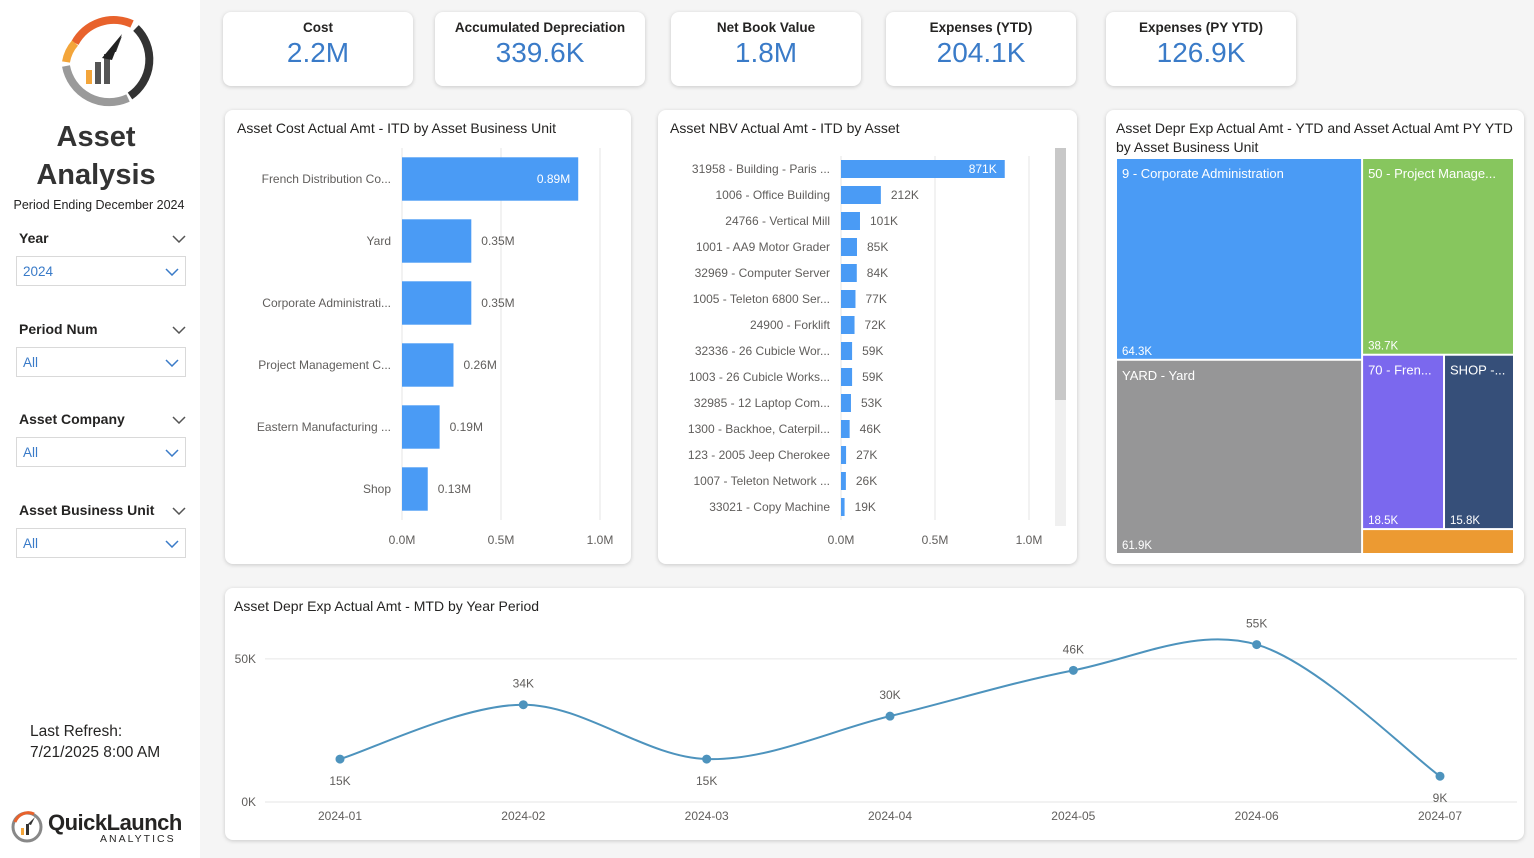  I want to click on slicer-period-num: Period Num All, so click(101, 349).